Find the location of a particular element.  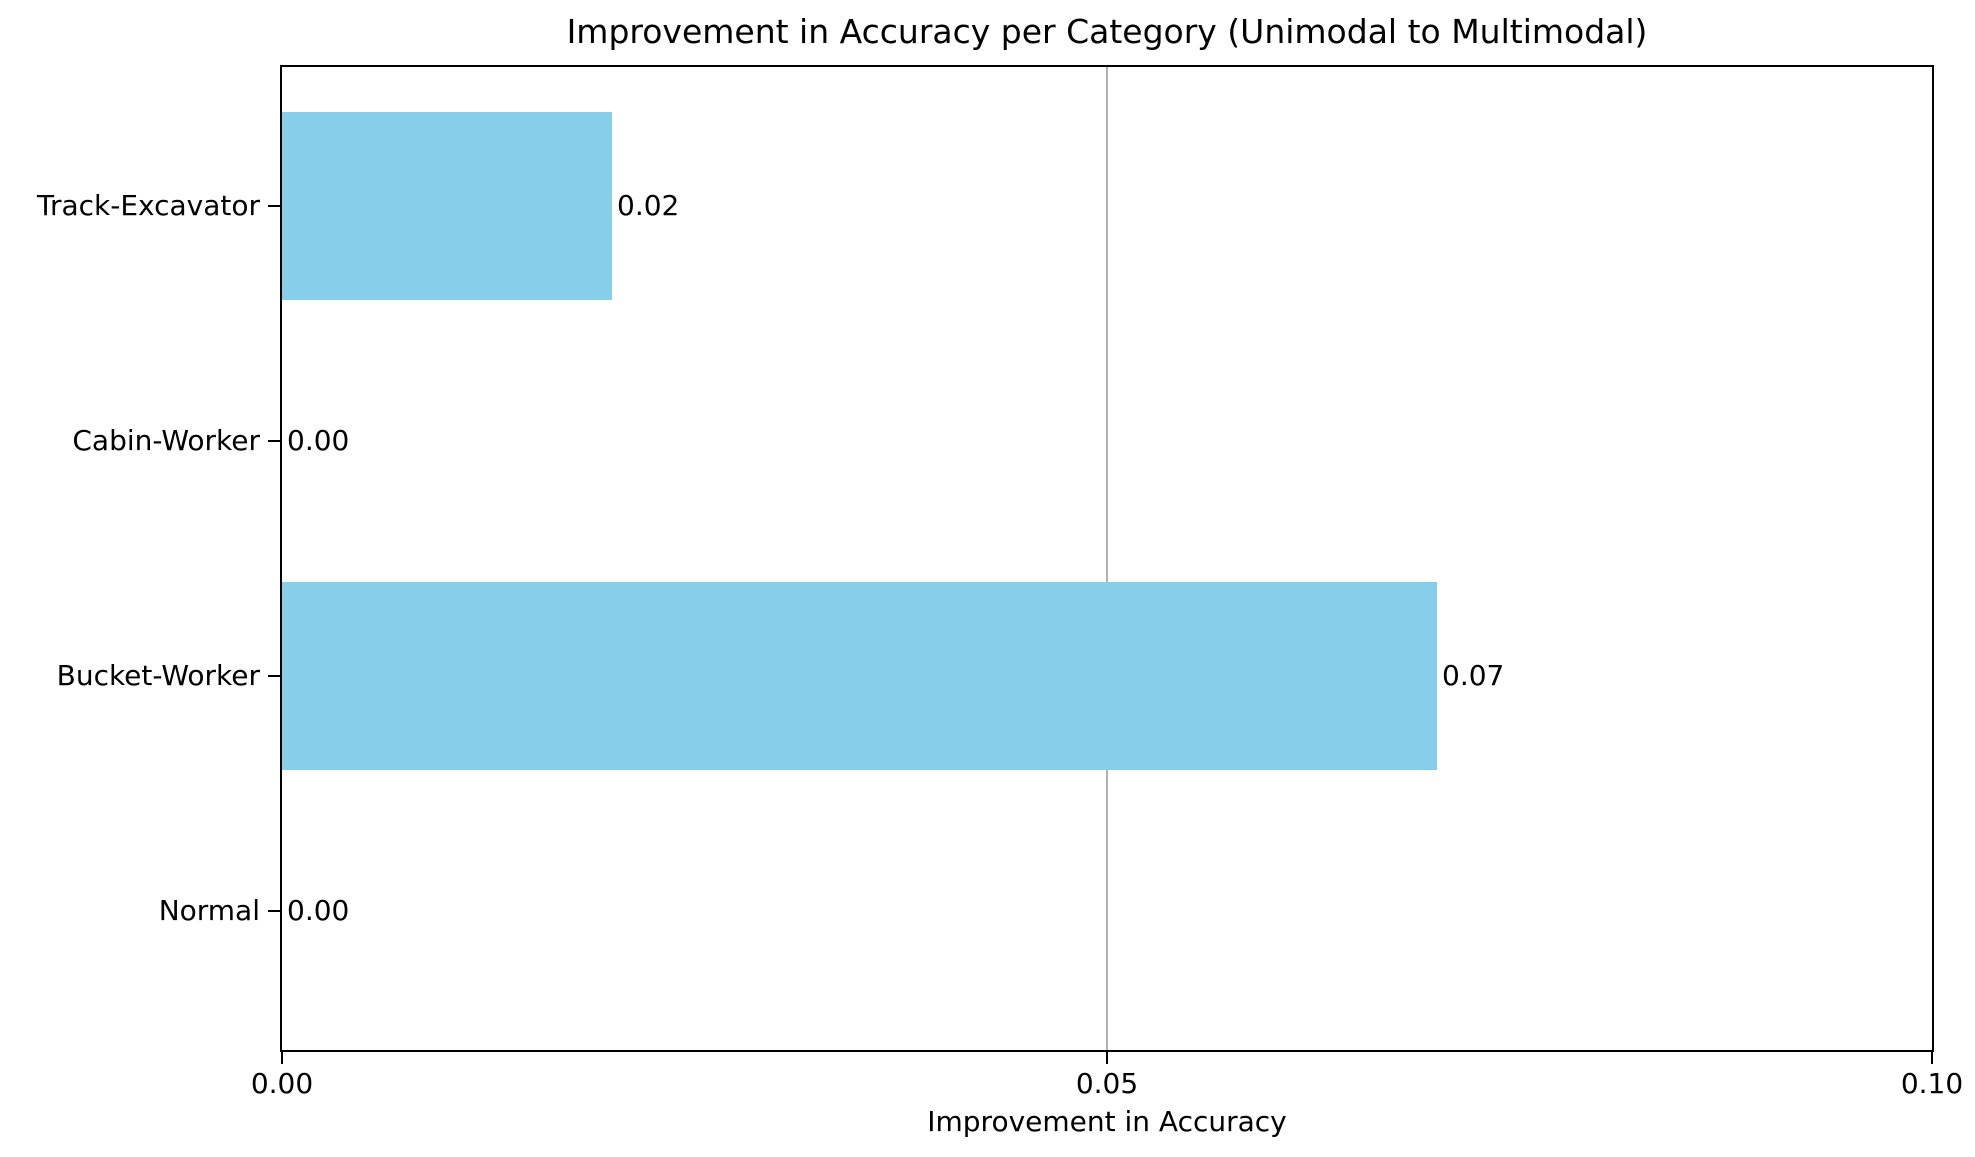

category-label: Cabin-Worker is located at coordinates (166, 441).